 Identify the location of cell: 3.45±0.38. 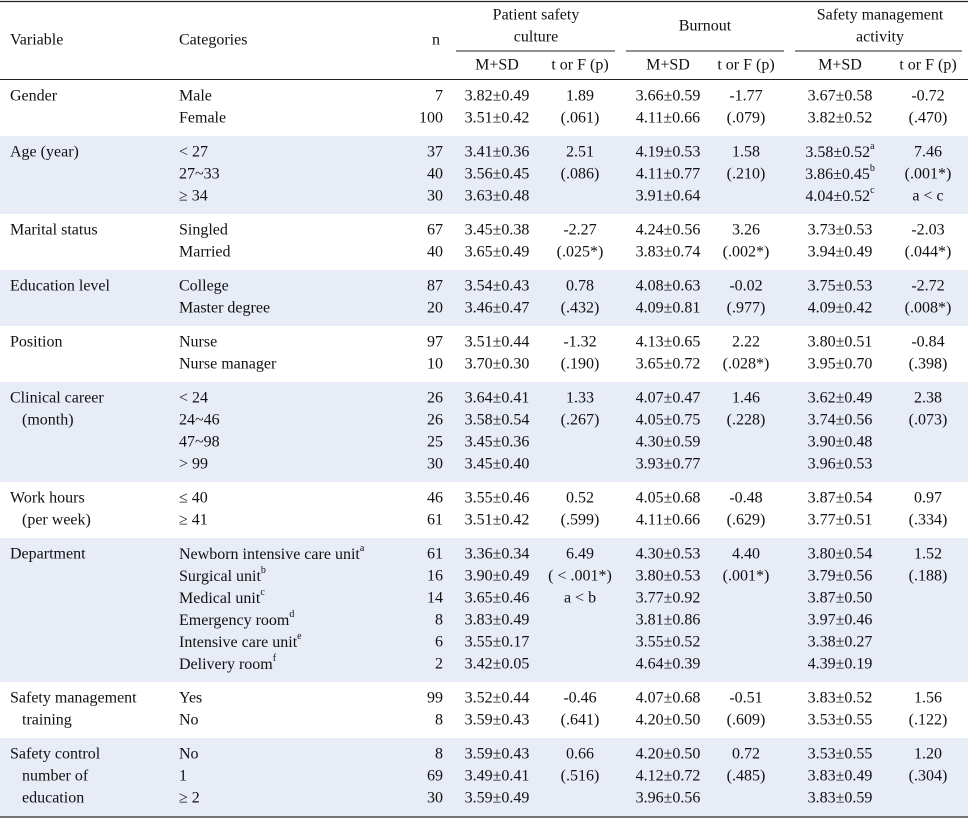
(497, 230).